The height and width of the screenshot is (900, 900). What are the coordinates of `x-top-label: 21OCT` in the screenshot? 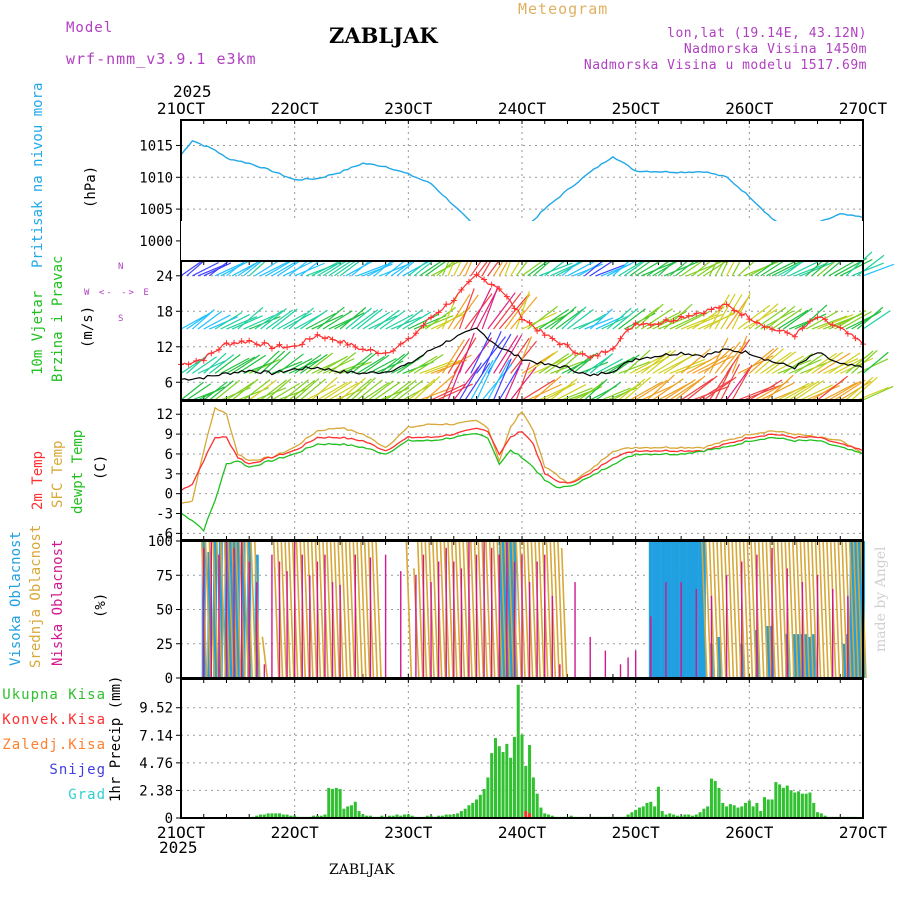 It's located at (181, 108).